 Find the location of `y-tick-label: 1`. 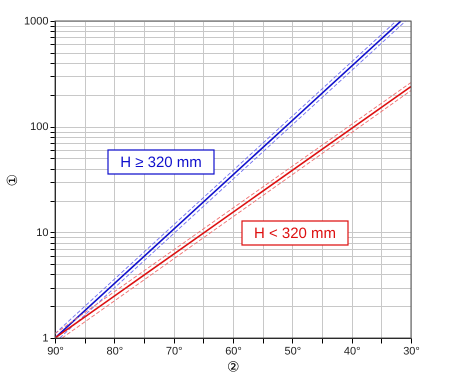

y-tick-label: 1 is located at coordinates (45, 338).